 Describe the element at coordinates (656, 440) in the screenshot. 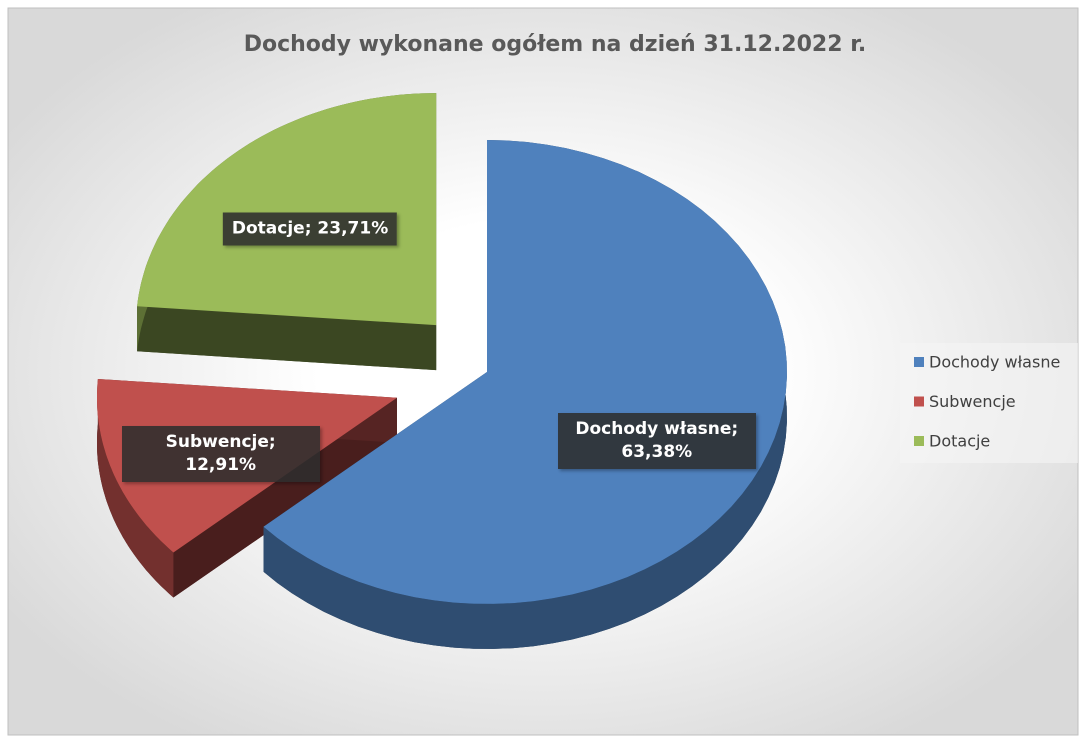

I see `data-label: Dochody własne; 63,38%` at that location.